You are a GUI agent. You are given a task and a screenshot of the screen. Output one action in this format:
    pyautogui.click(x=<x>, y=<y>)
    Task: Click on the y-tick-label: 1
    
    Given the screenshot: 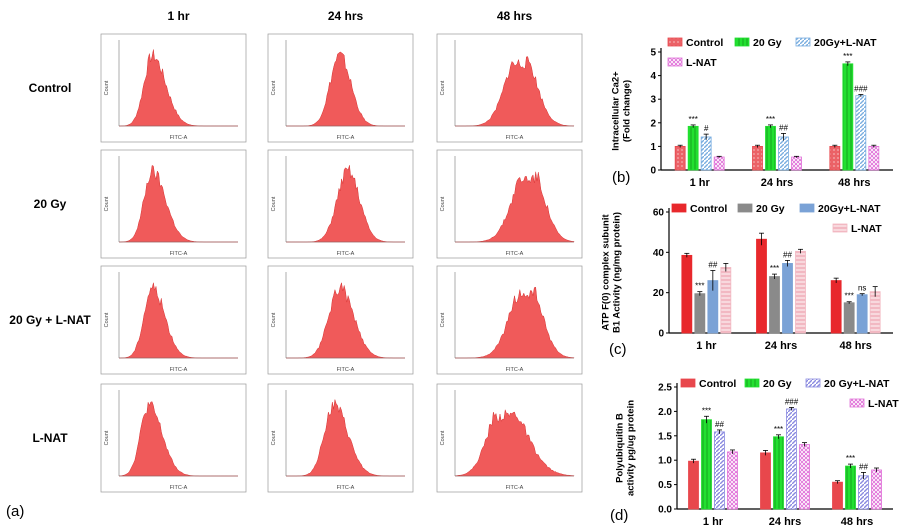 What is the action you would take?
    pyautogui.click(x=653, y=147)
    